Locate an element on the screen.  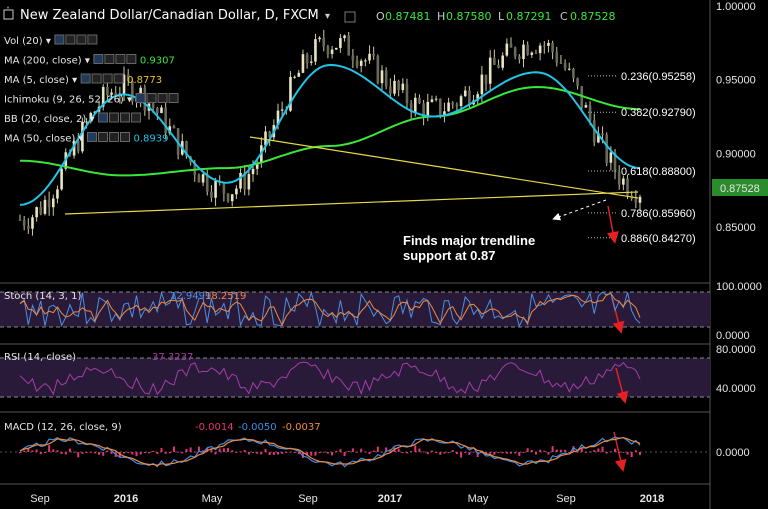
symbol-dropdown-icon: ▾ is located at coordinates (327, 16).